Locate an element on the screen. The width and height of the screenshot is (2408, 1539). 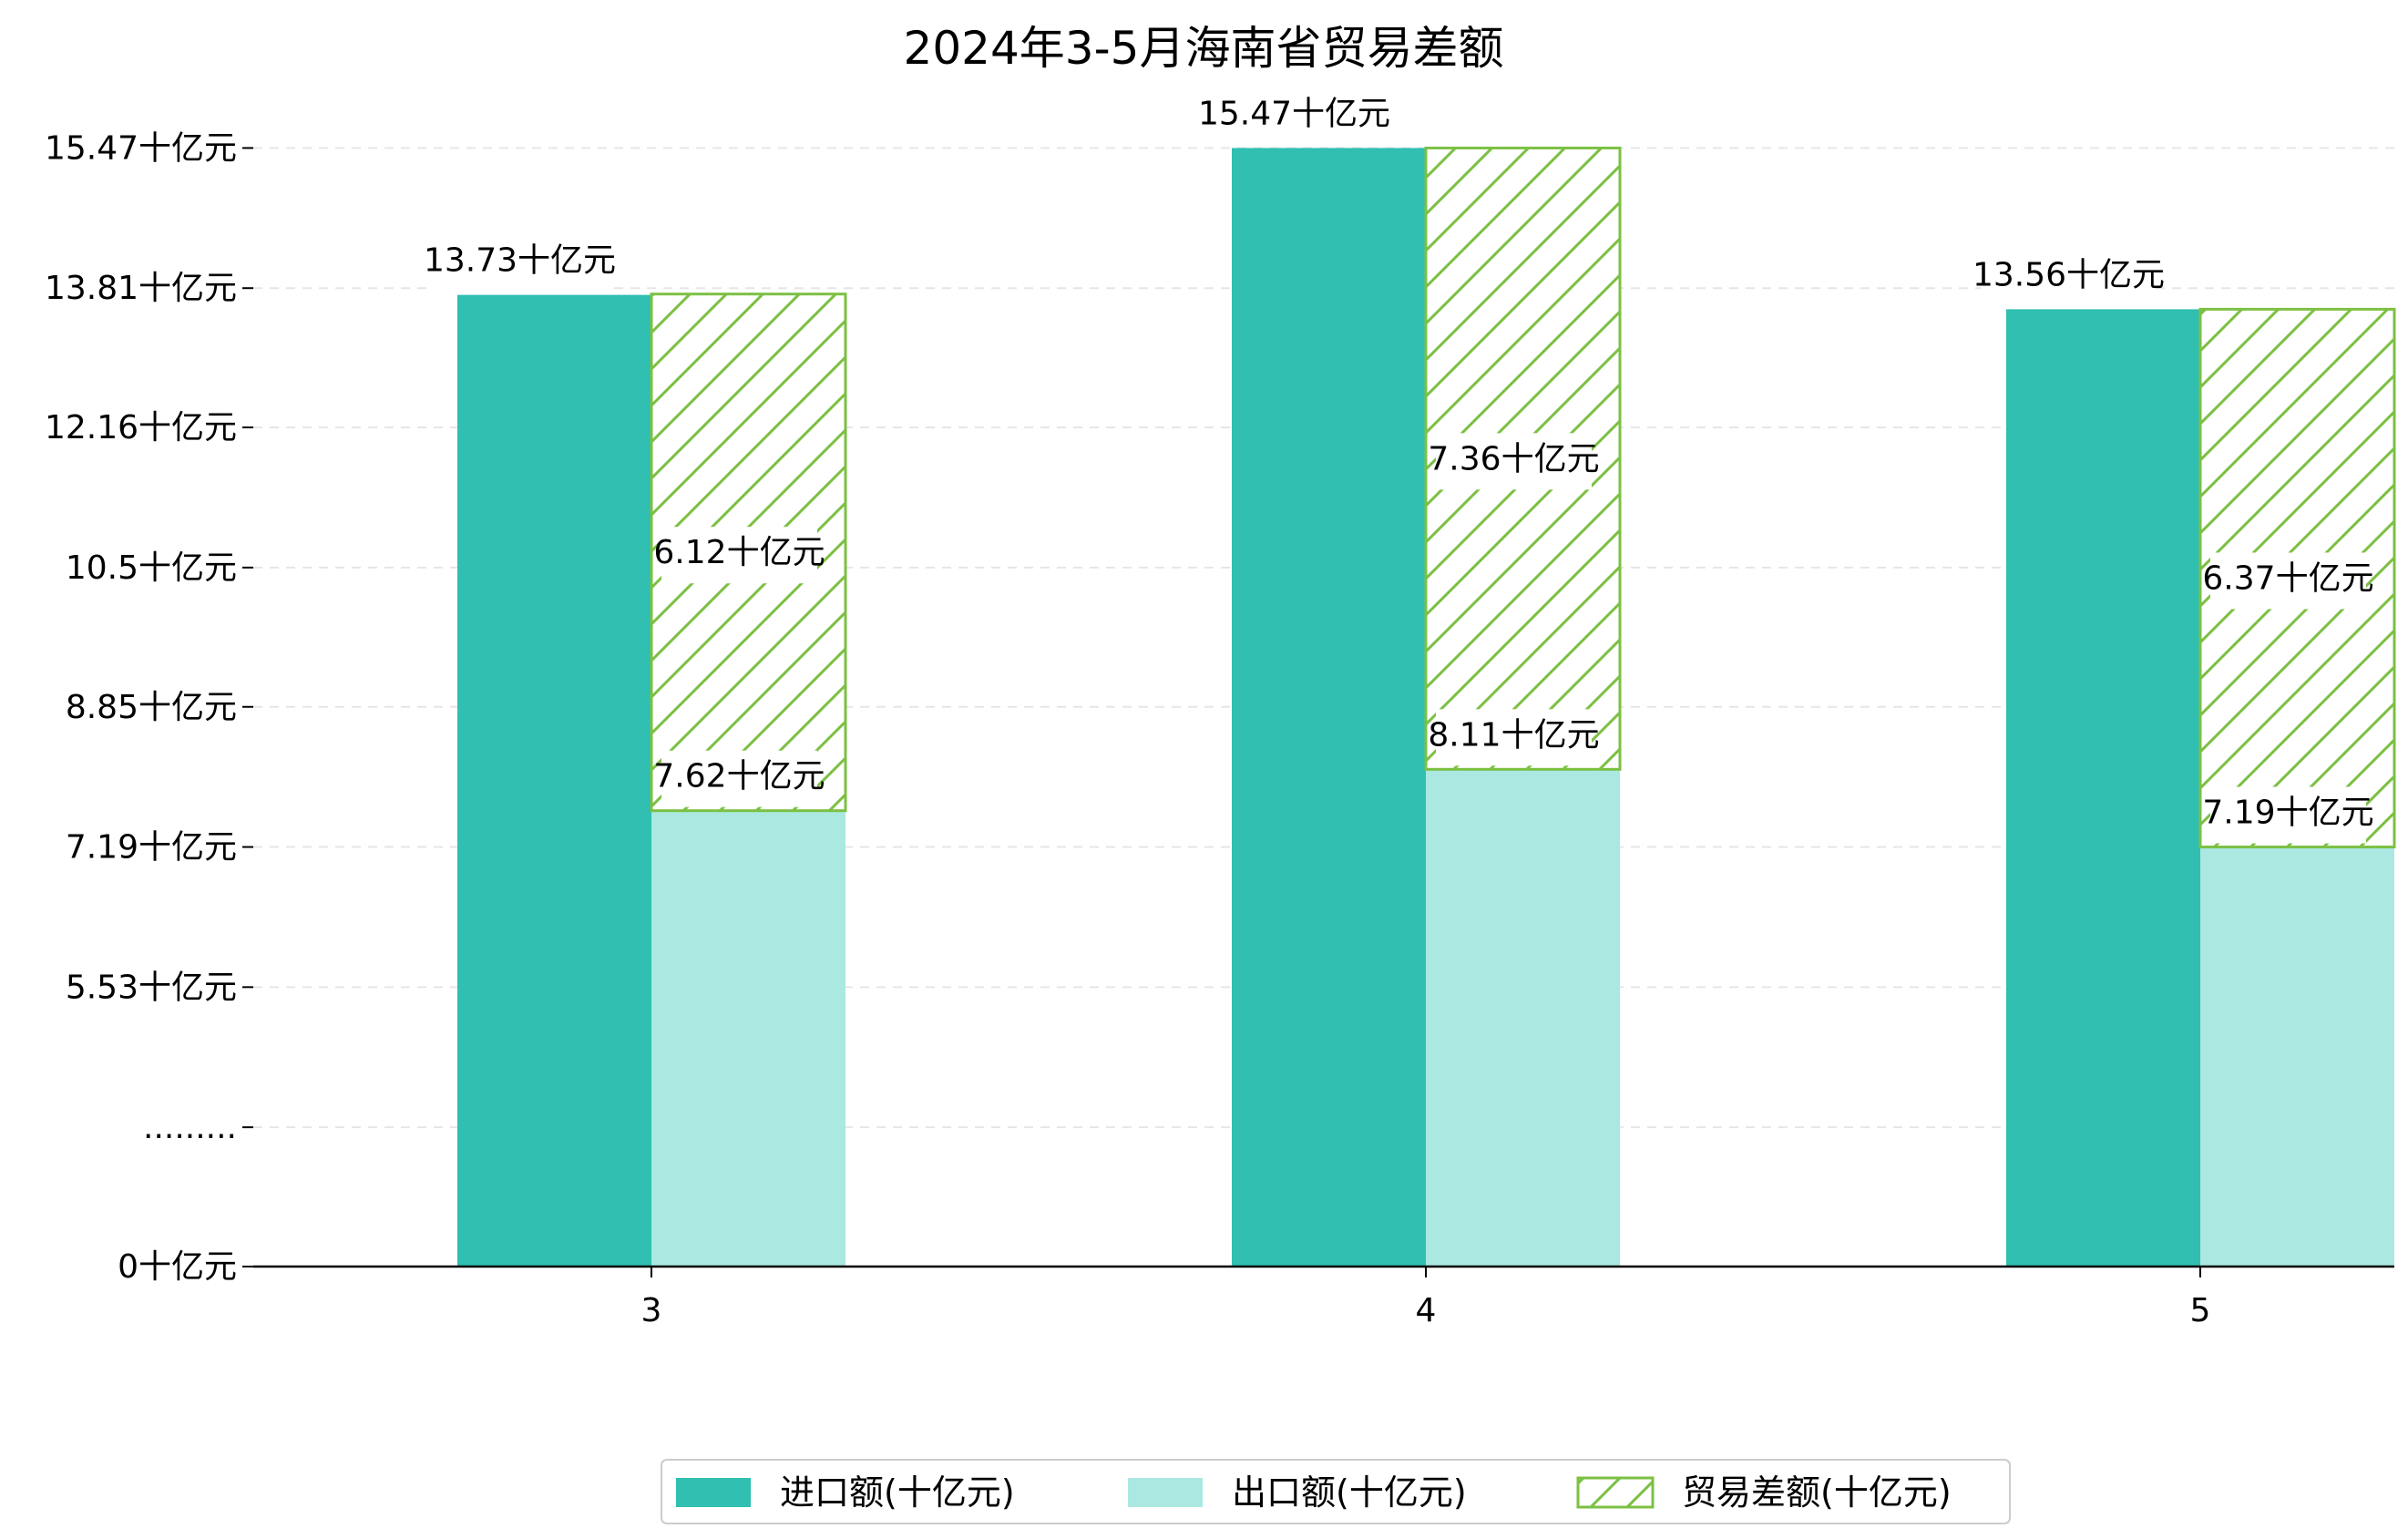
import-label: 13.56十亿元 is located at coordinates (2069, 277).